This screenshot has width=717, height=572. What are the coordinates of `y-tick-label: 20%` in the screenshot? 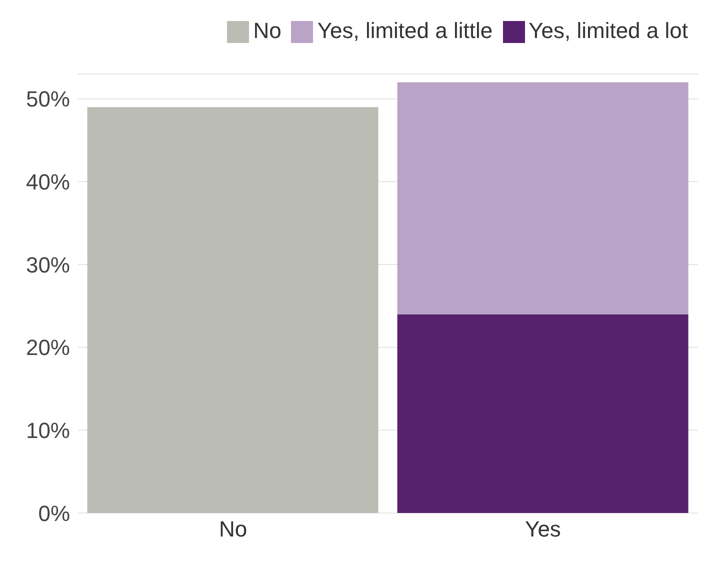 It's located at (48, 347).